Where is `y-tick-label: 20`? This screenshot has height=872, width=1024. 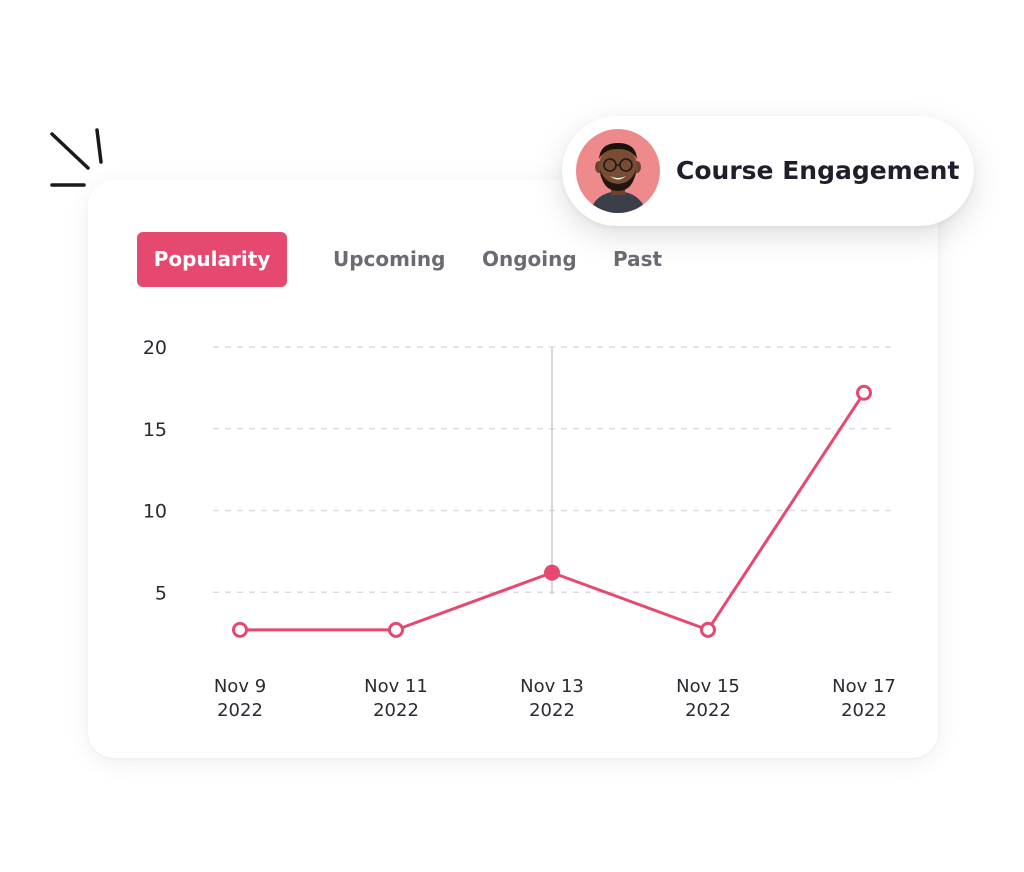 y-tick-label: 20 is located at coordinates (155, 348).